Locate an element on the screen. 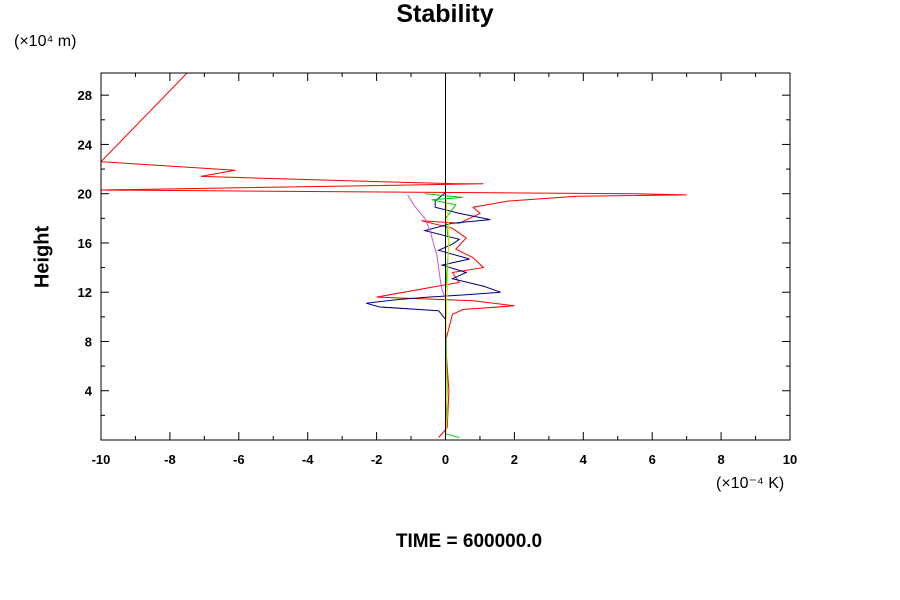  y-tick-label: 4 is located at coordinates (89, 391).